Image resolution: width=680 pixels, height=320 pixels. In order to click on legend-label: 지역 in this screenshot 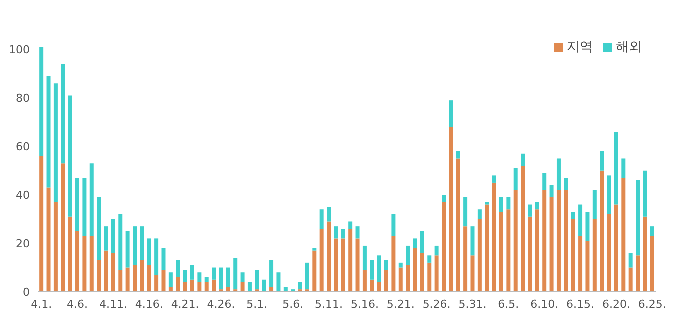, I will do `click(580, 47)`.